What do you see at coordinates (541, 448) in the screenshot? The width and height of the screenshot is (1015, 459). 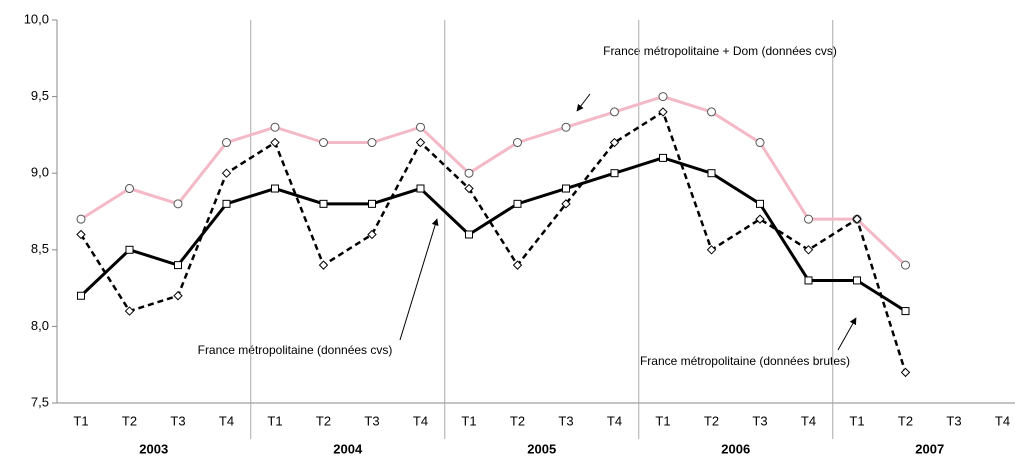 I see `year-label: 2005` at bounding box center [541, 448].